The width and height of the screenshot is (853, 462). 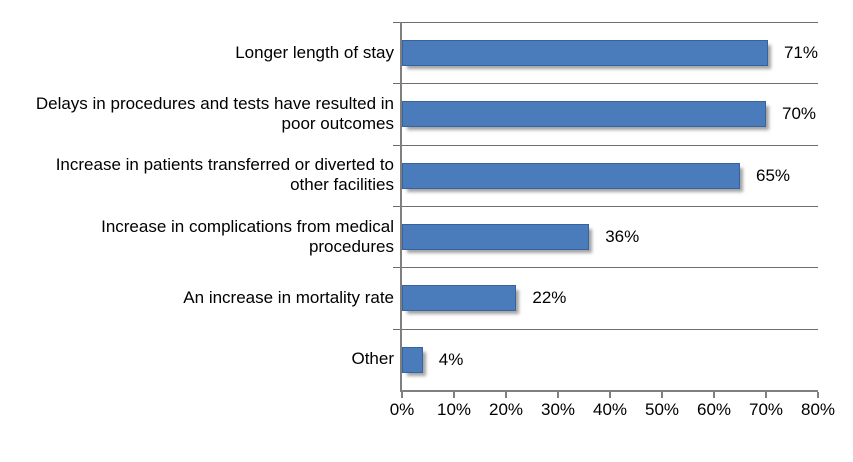 I want to click on x-tick-label: 40%, so click(x=610, y=409).